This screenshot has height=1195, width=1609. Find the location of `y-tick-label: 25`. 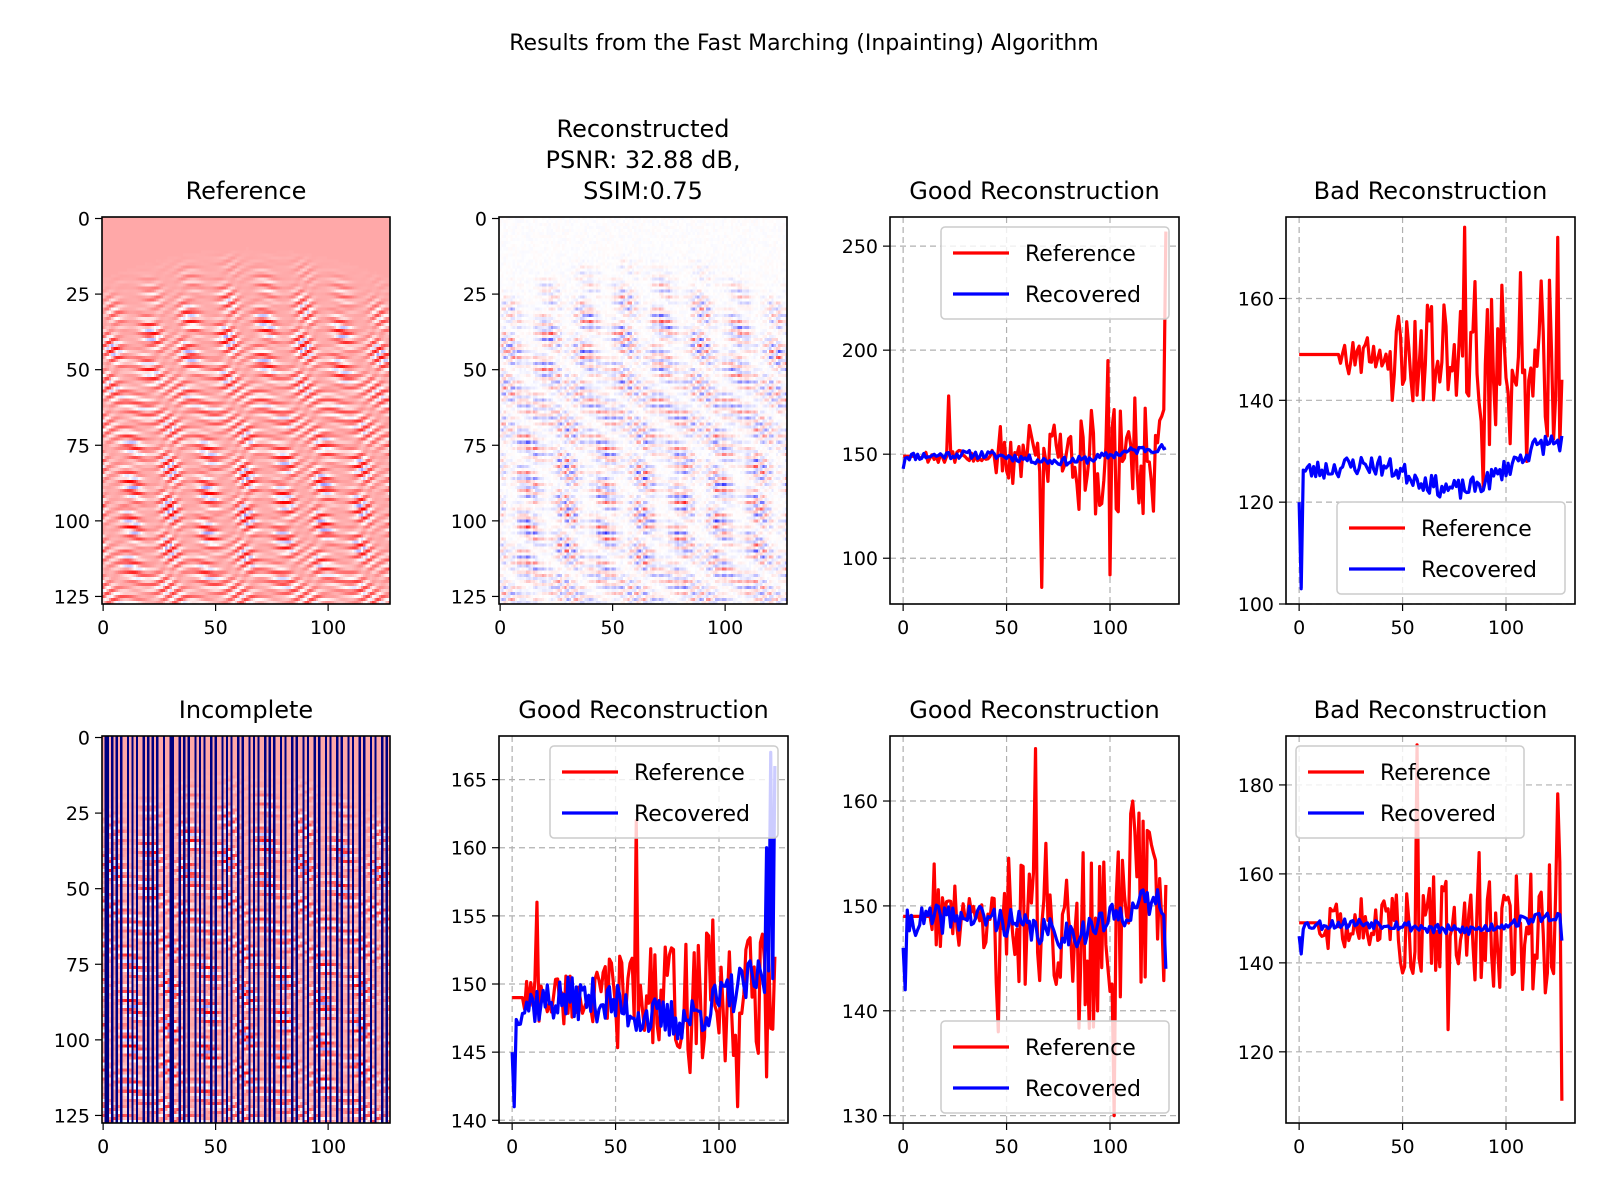

y-tick-label: 25 is located at coordinates (78, 295).